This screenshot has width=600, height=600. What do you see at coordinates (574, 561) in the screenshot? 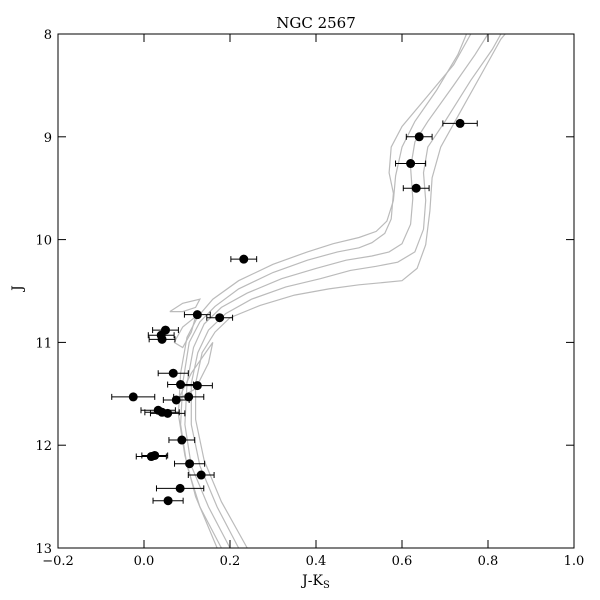
I see `x-tick-label: 1.0` at bounding box center [574, 561].